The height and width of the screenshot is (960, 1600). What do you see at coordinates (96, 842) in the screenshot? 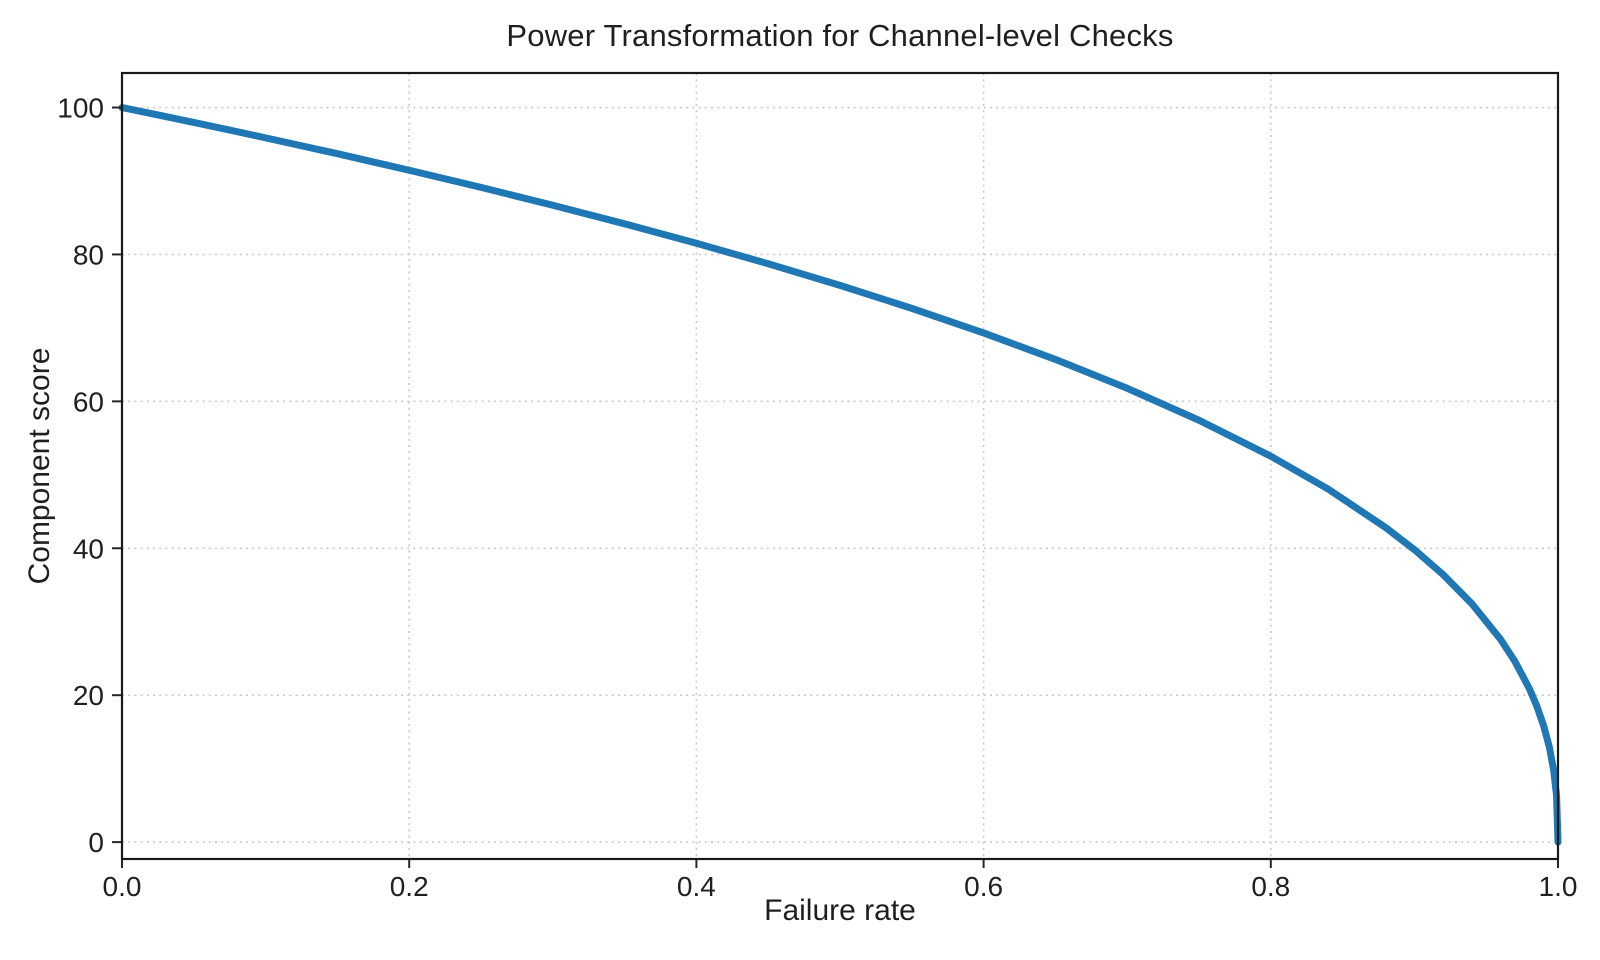
I see `y-tick-label: 0` at bounding box center [96, 842].